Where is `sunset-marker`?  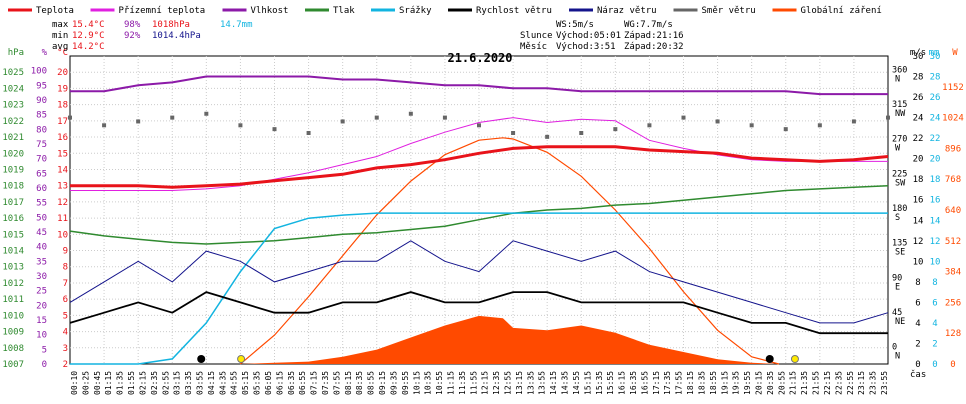
sunset-marker is located at coordinates (794, 359).